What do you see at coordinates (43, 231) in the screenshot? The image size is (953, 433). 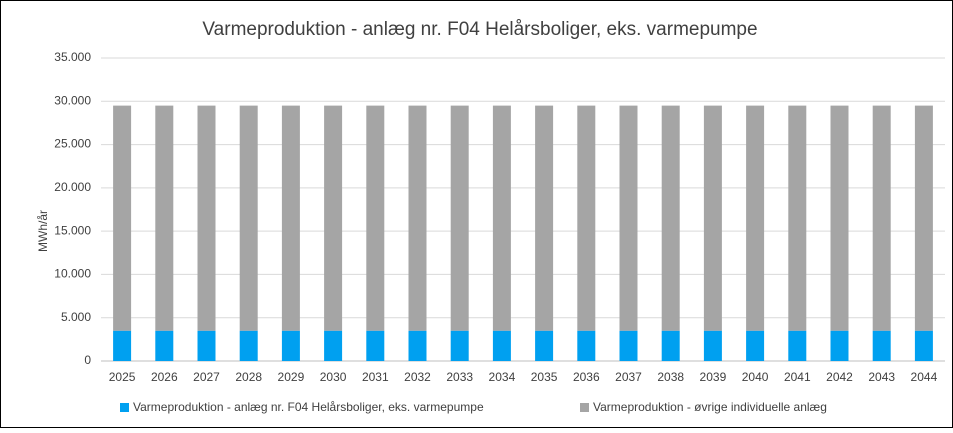 I see `y-axis-label: MWh/år` at bounding box center [43, 231].